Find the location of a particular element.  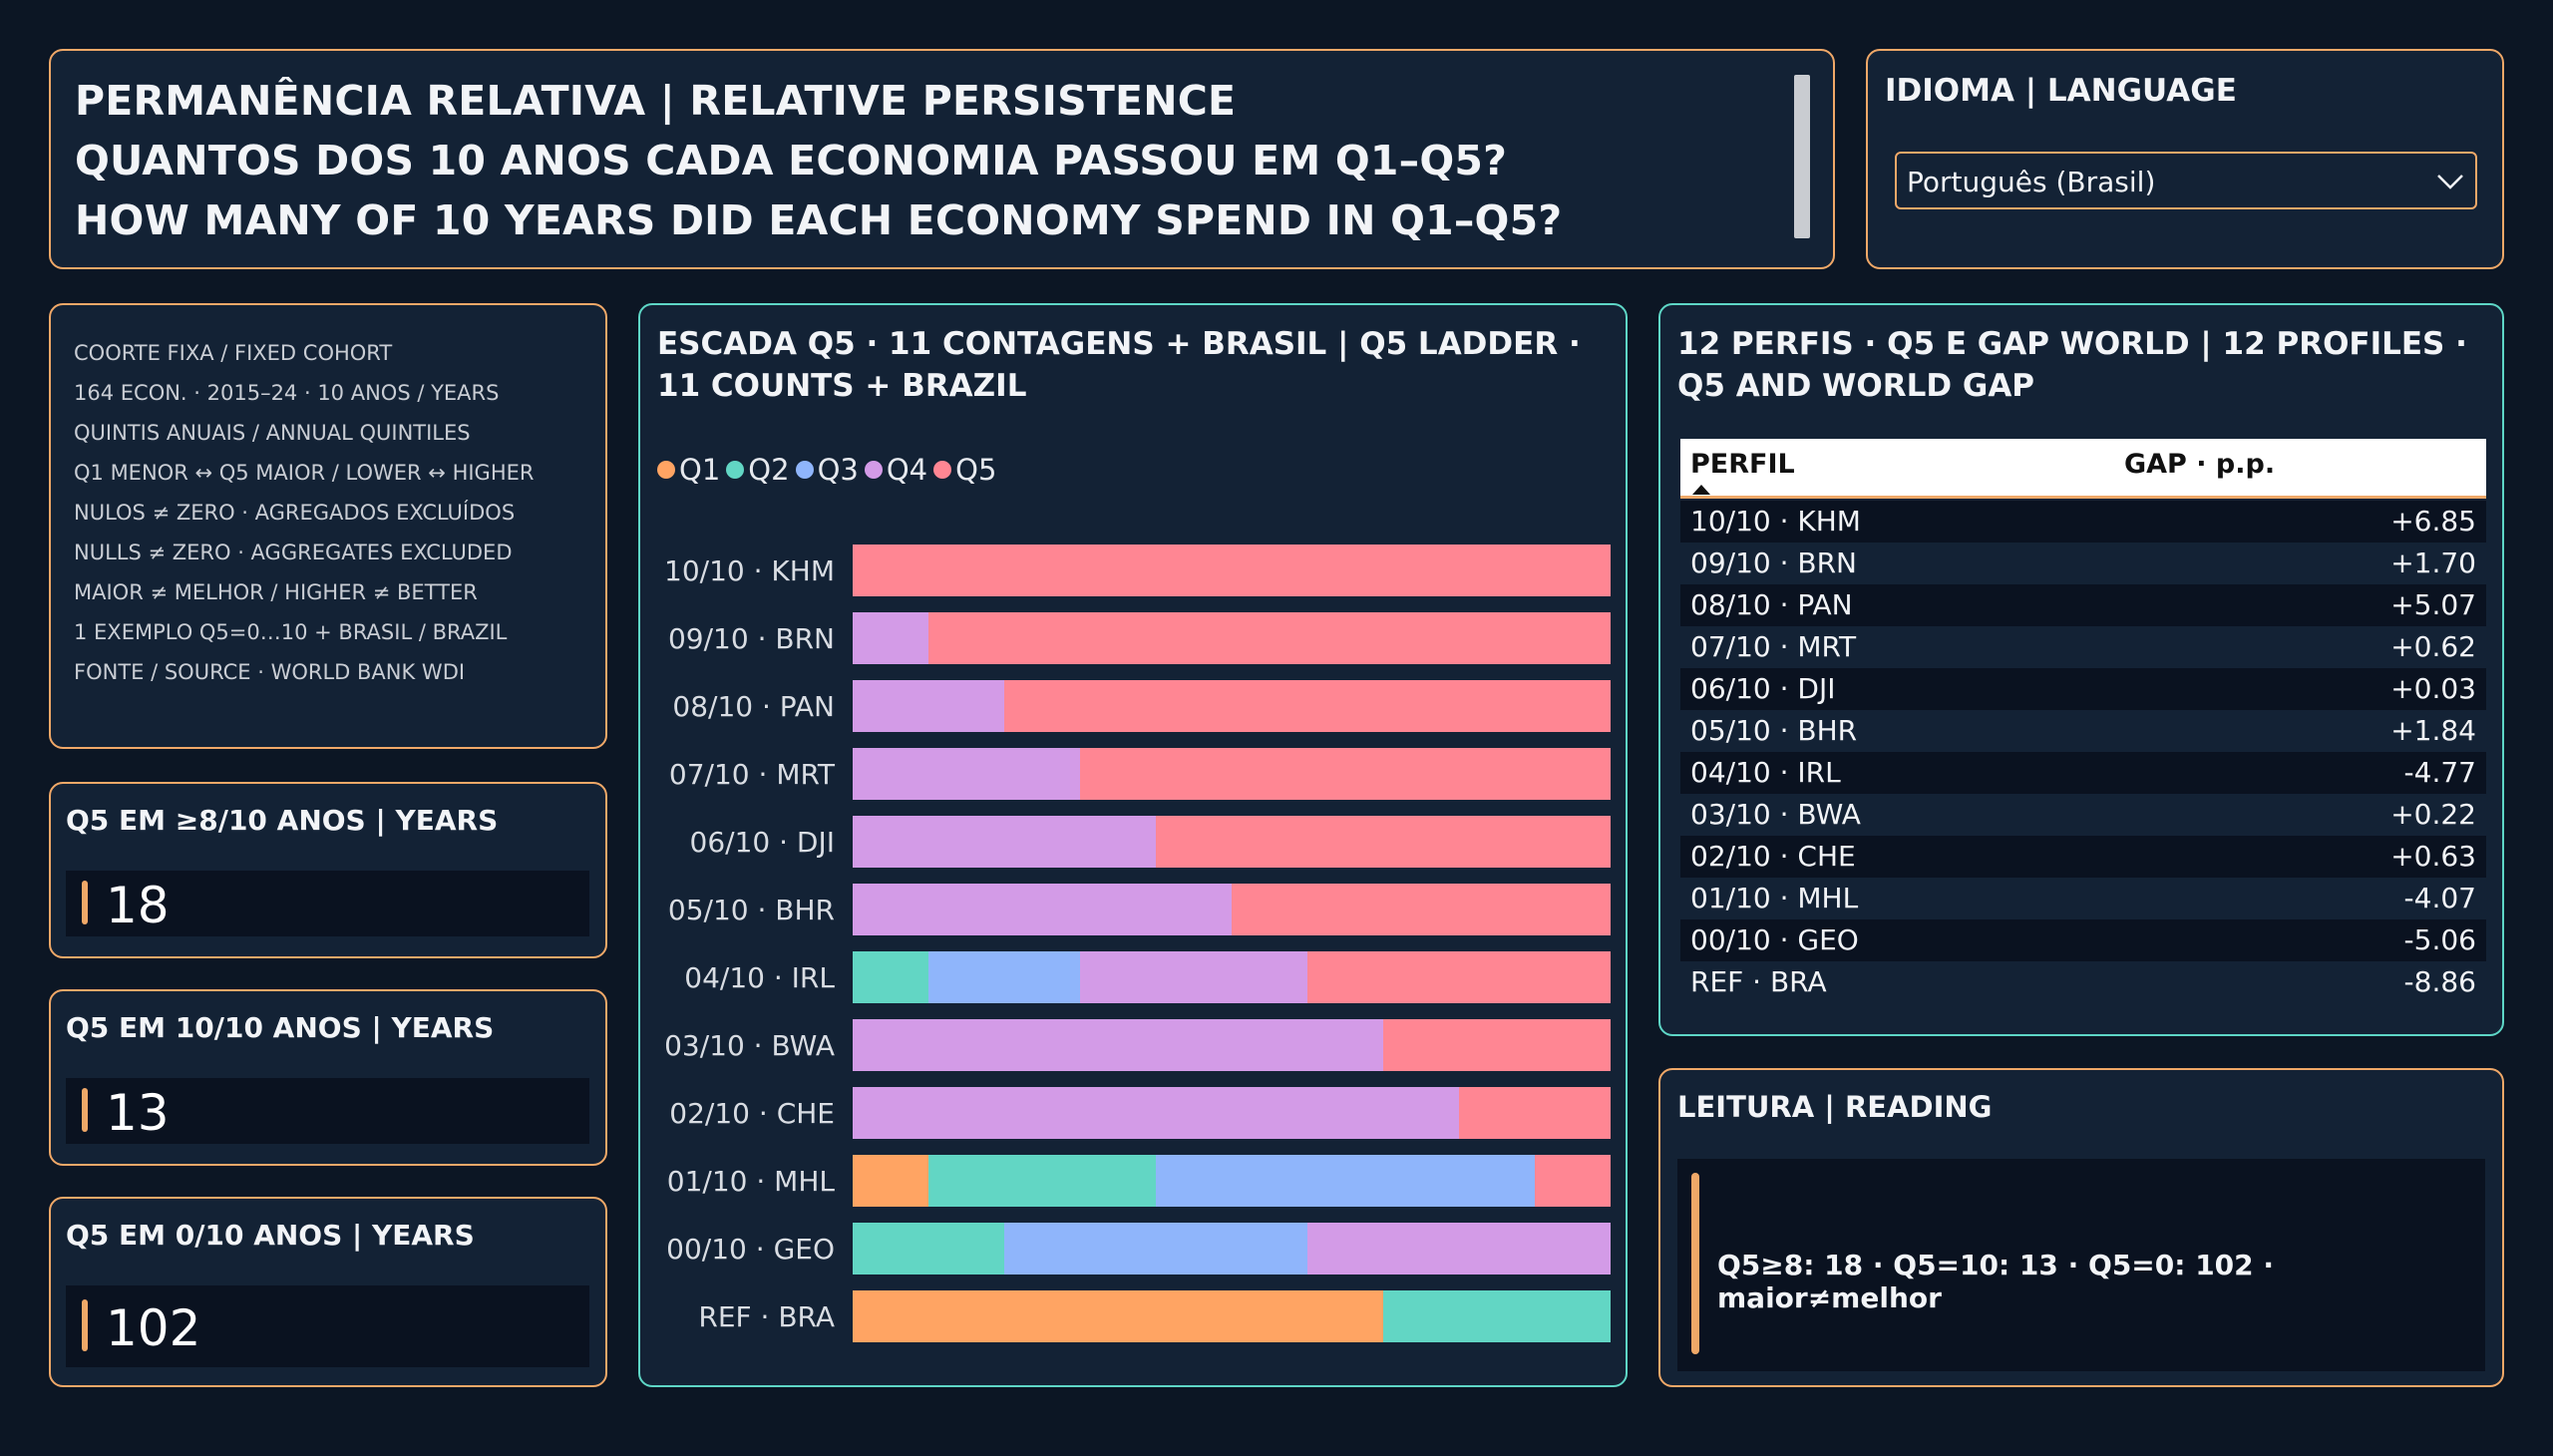

legend-label: Q2 is located at coordinates (769, 470).